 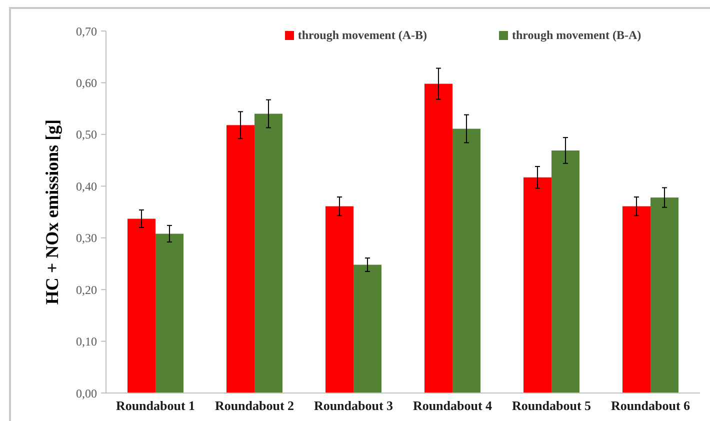 What do you see at coordinates (362, 35) in the screenshot?
I see `legend-label: through movement (A-B)` at bounding box center [362, 35].